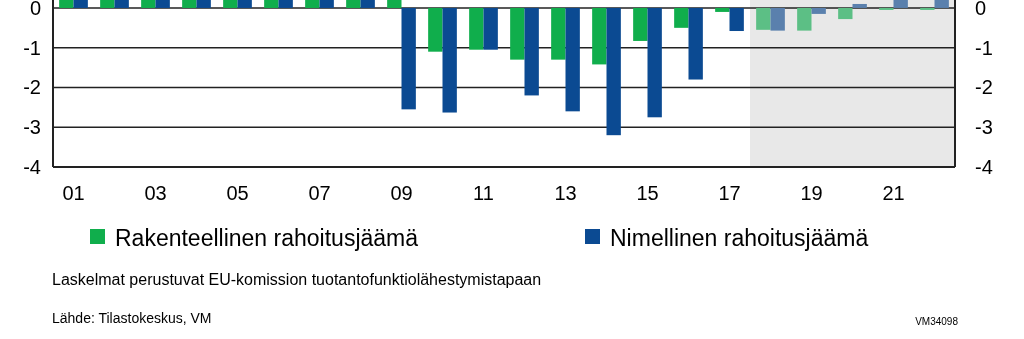 The width and height of the screenshot is (1024, 339). I want to click on y2-tick-label: -2, so click(984, 87).